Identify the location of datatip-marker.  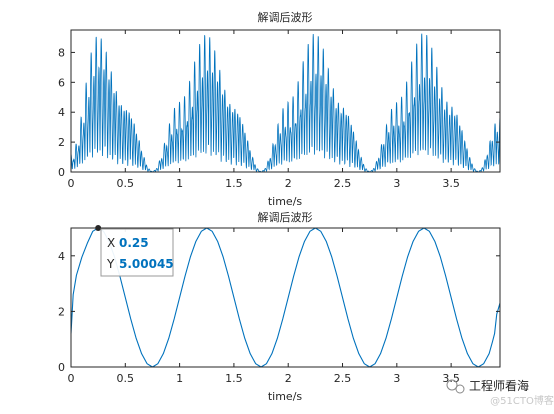
(98, 228).